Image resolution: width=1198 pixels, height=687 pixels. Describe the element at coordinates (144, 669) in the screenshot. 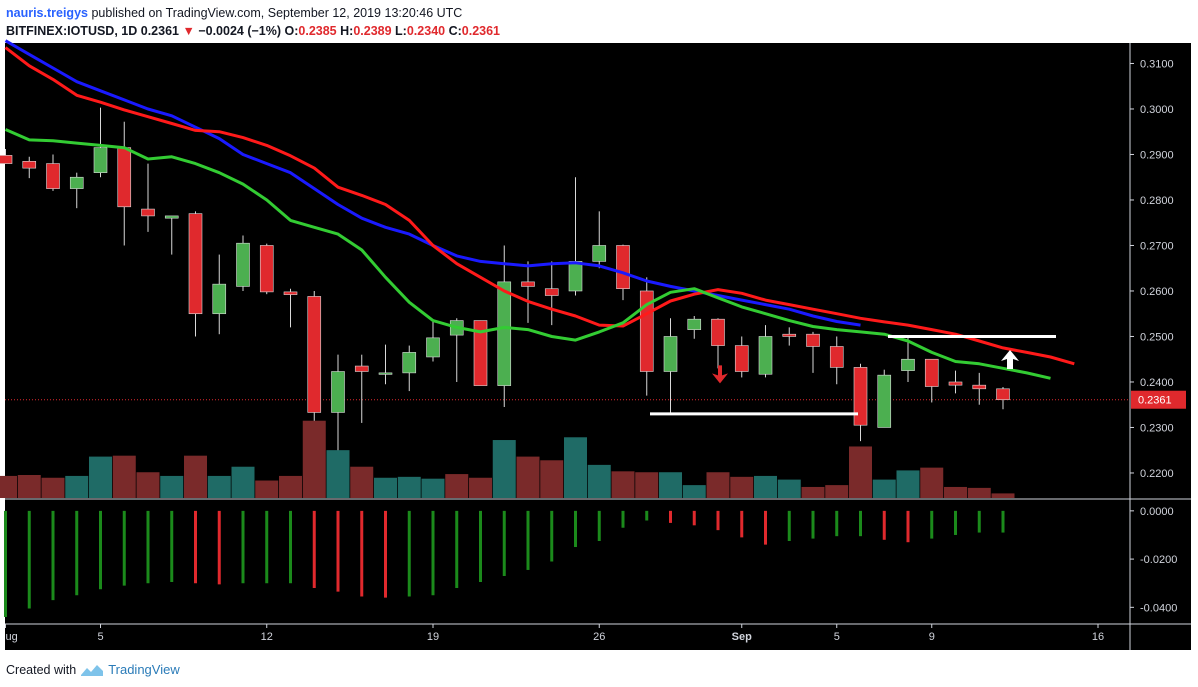

I see `tradingview-brand: TradingView` at that location.